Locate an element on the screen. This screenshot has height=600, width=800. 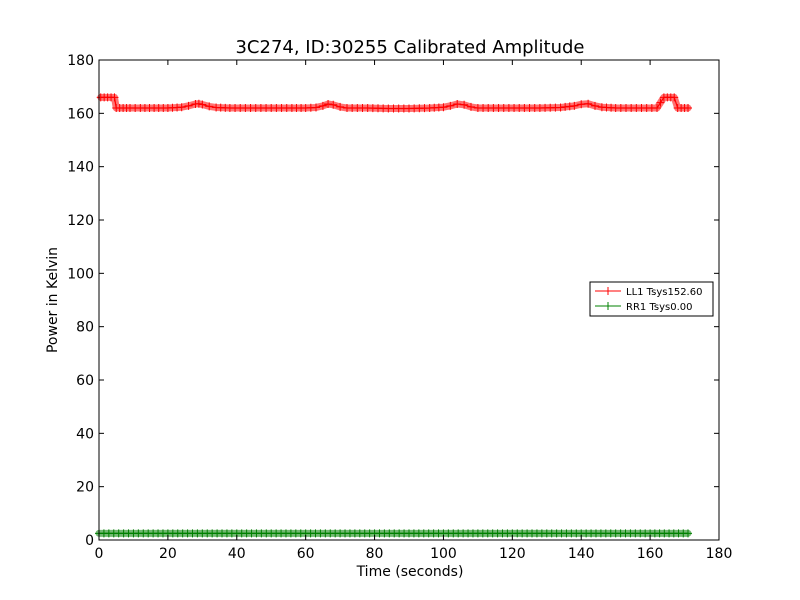
y-tick-label: 180 is located at coordinates (80, 61).